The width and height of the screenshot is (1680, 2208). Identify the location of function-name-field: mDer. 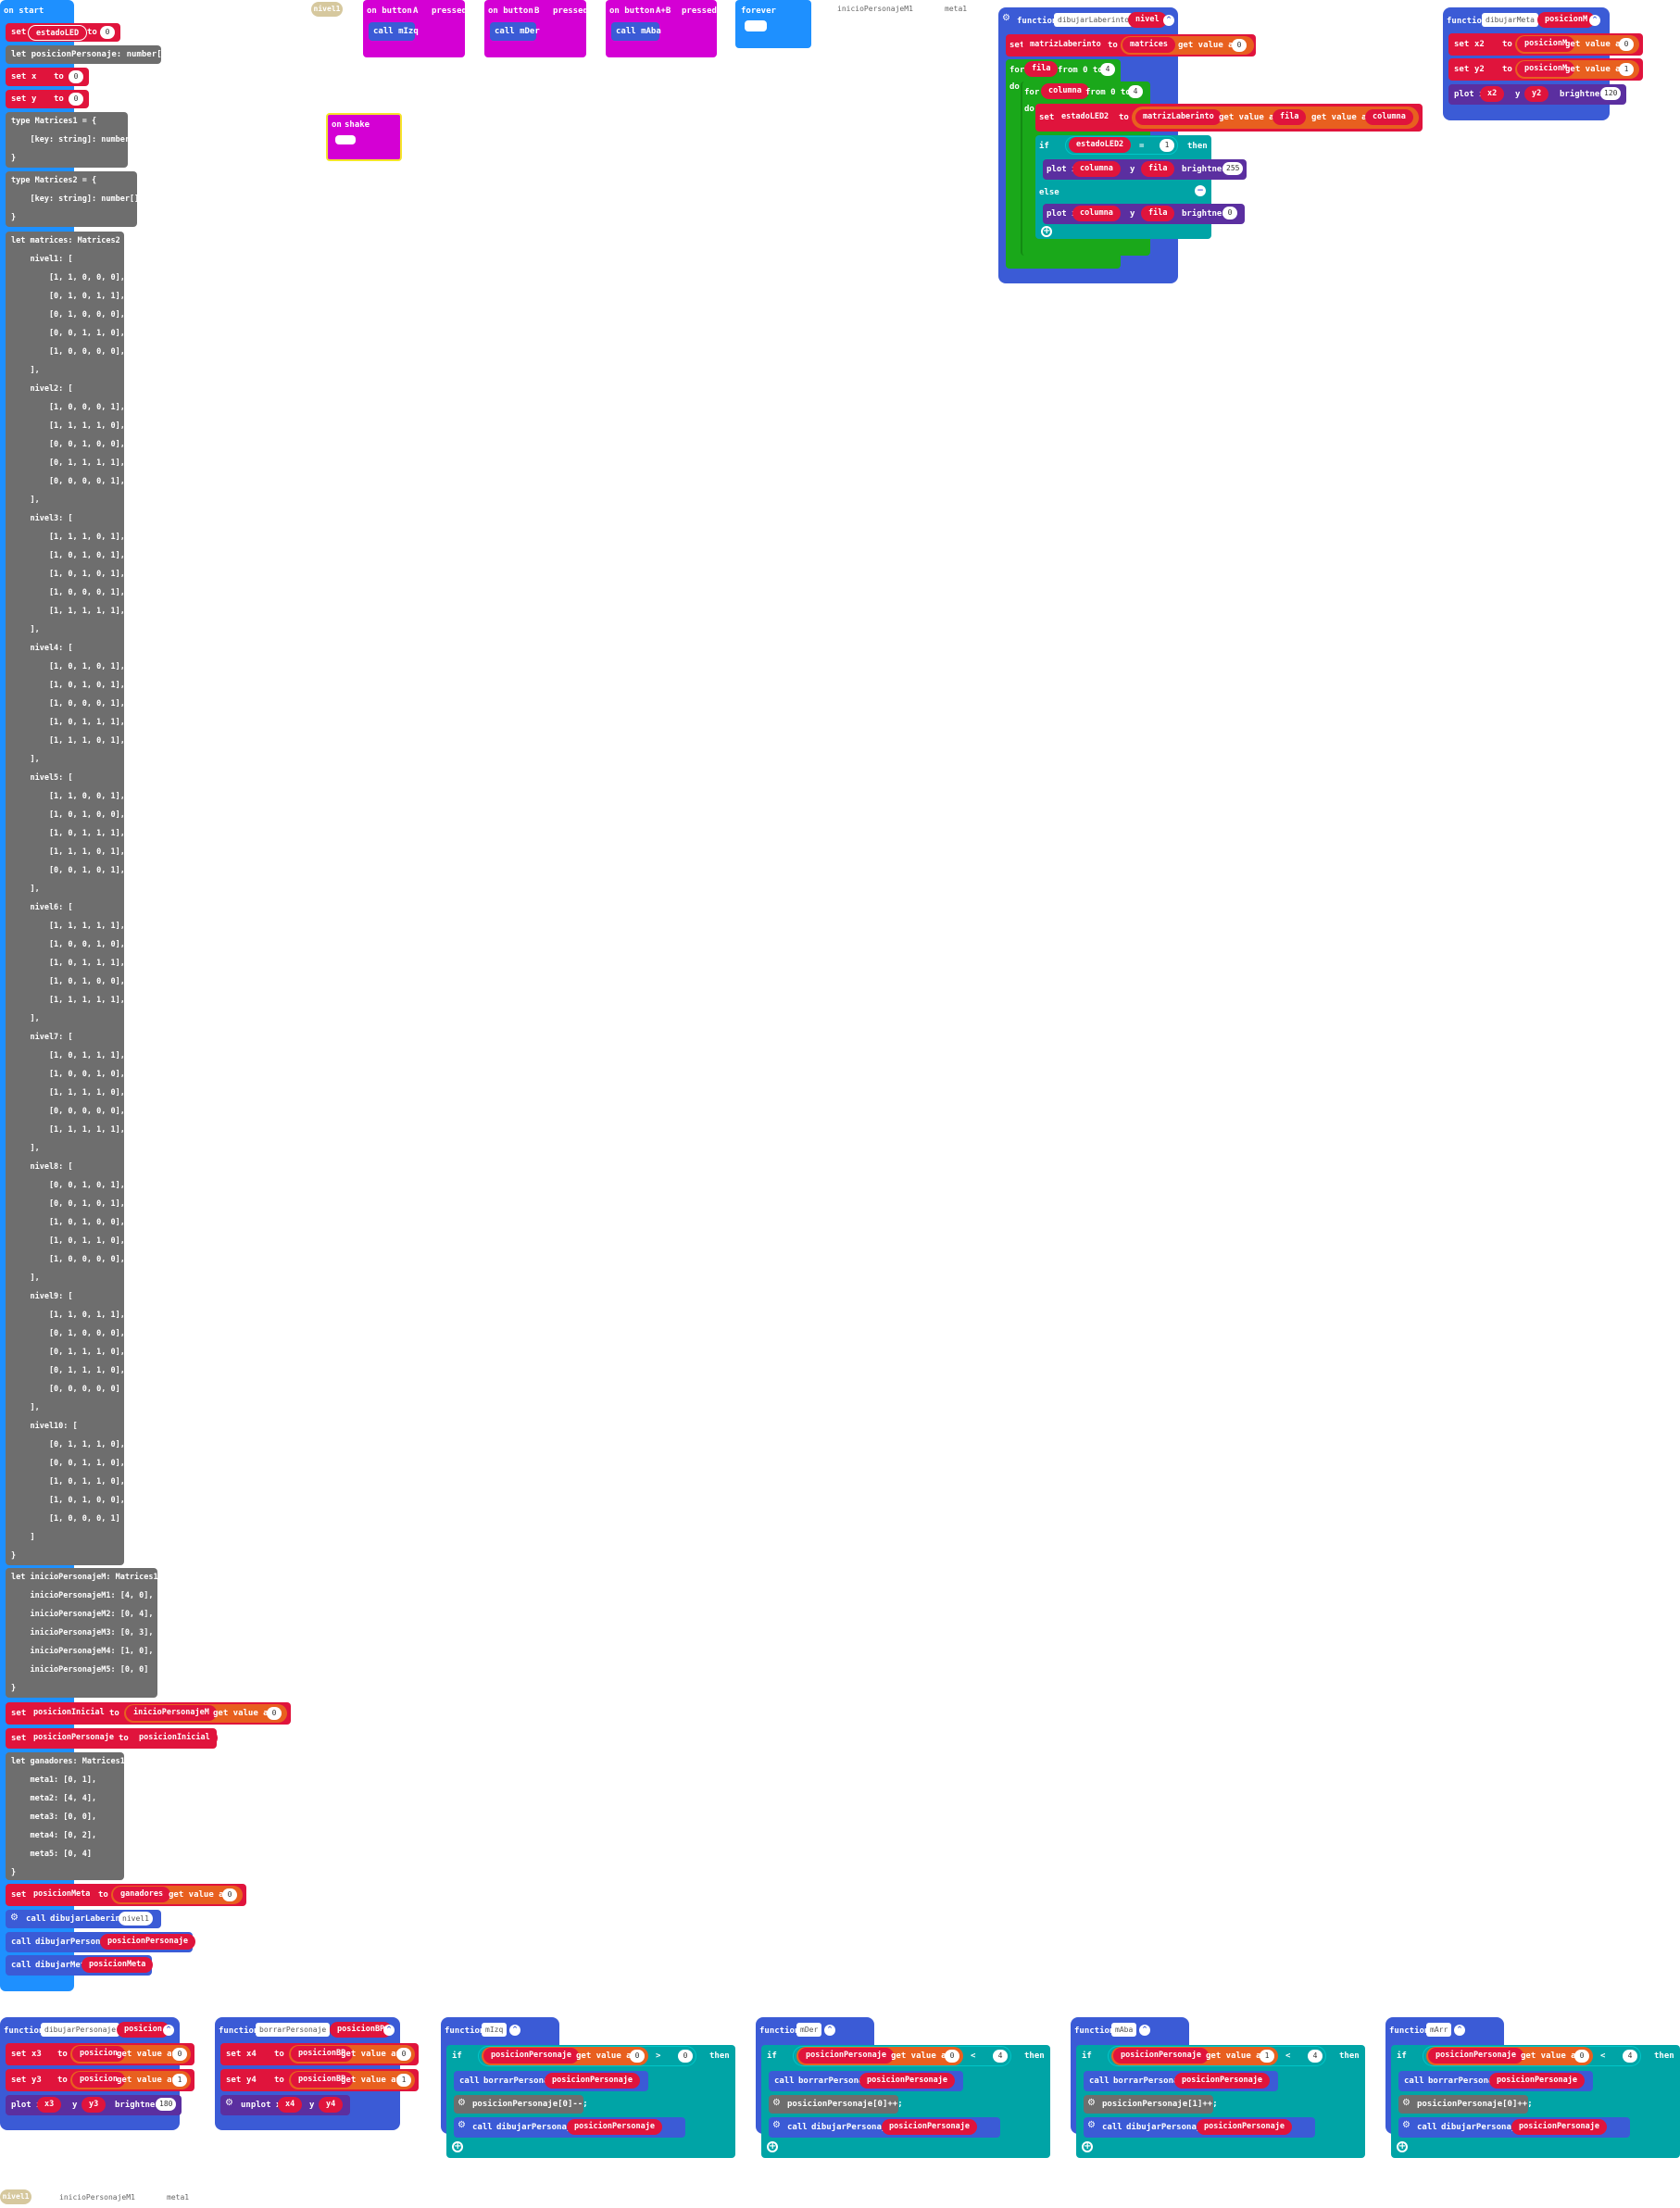
(809, 2030).